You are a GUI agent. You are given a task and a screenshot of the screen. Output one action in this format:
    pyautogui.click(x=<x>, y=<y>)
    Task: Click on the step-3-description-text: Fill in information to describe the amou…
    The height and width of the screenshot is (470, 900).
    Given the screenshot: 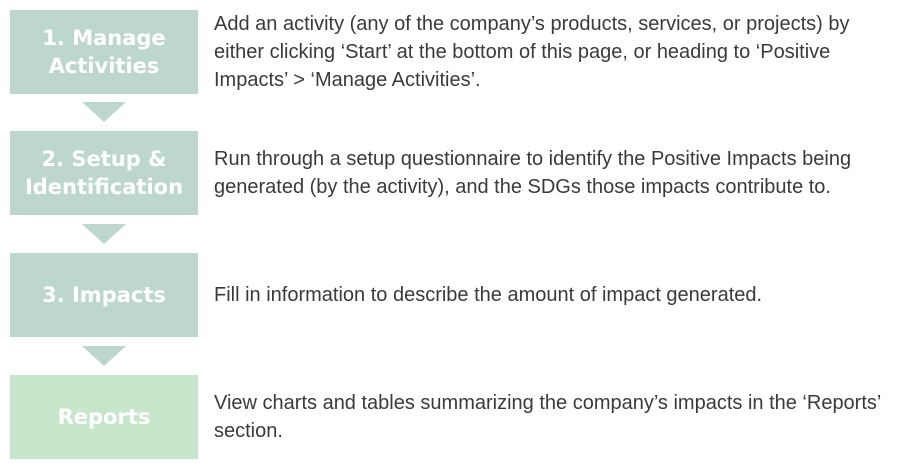 What is the action you would take?
    pyautogui.click(x=488, y=295)
    